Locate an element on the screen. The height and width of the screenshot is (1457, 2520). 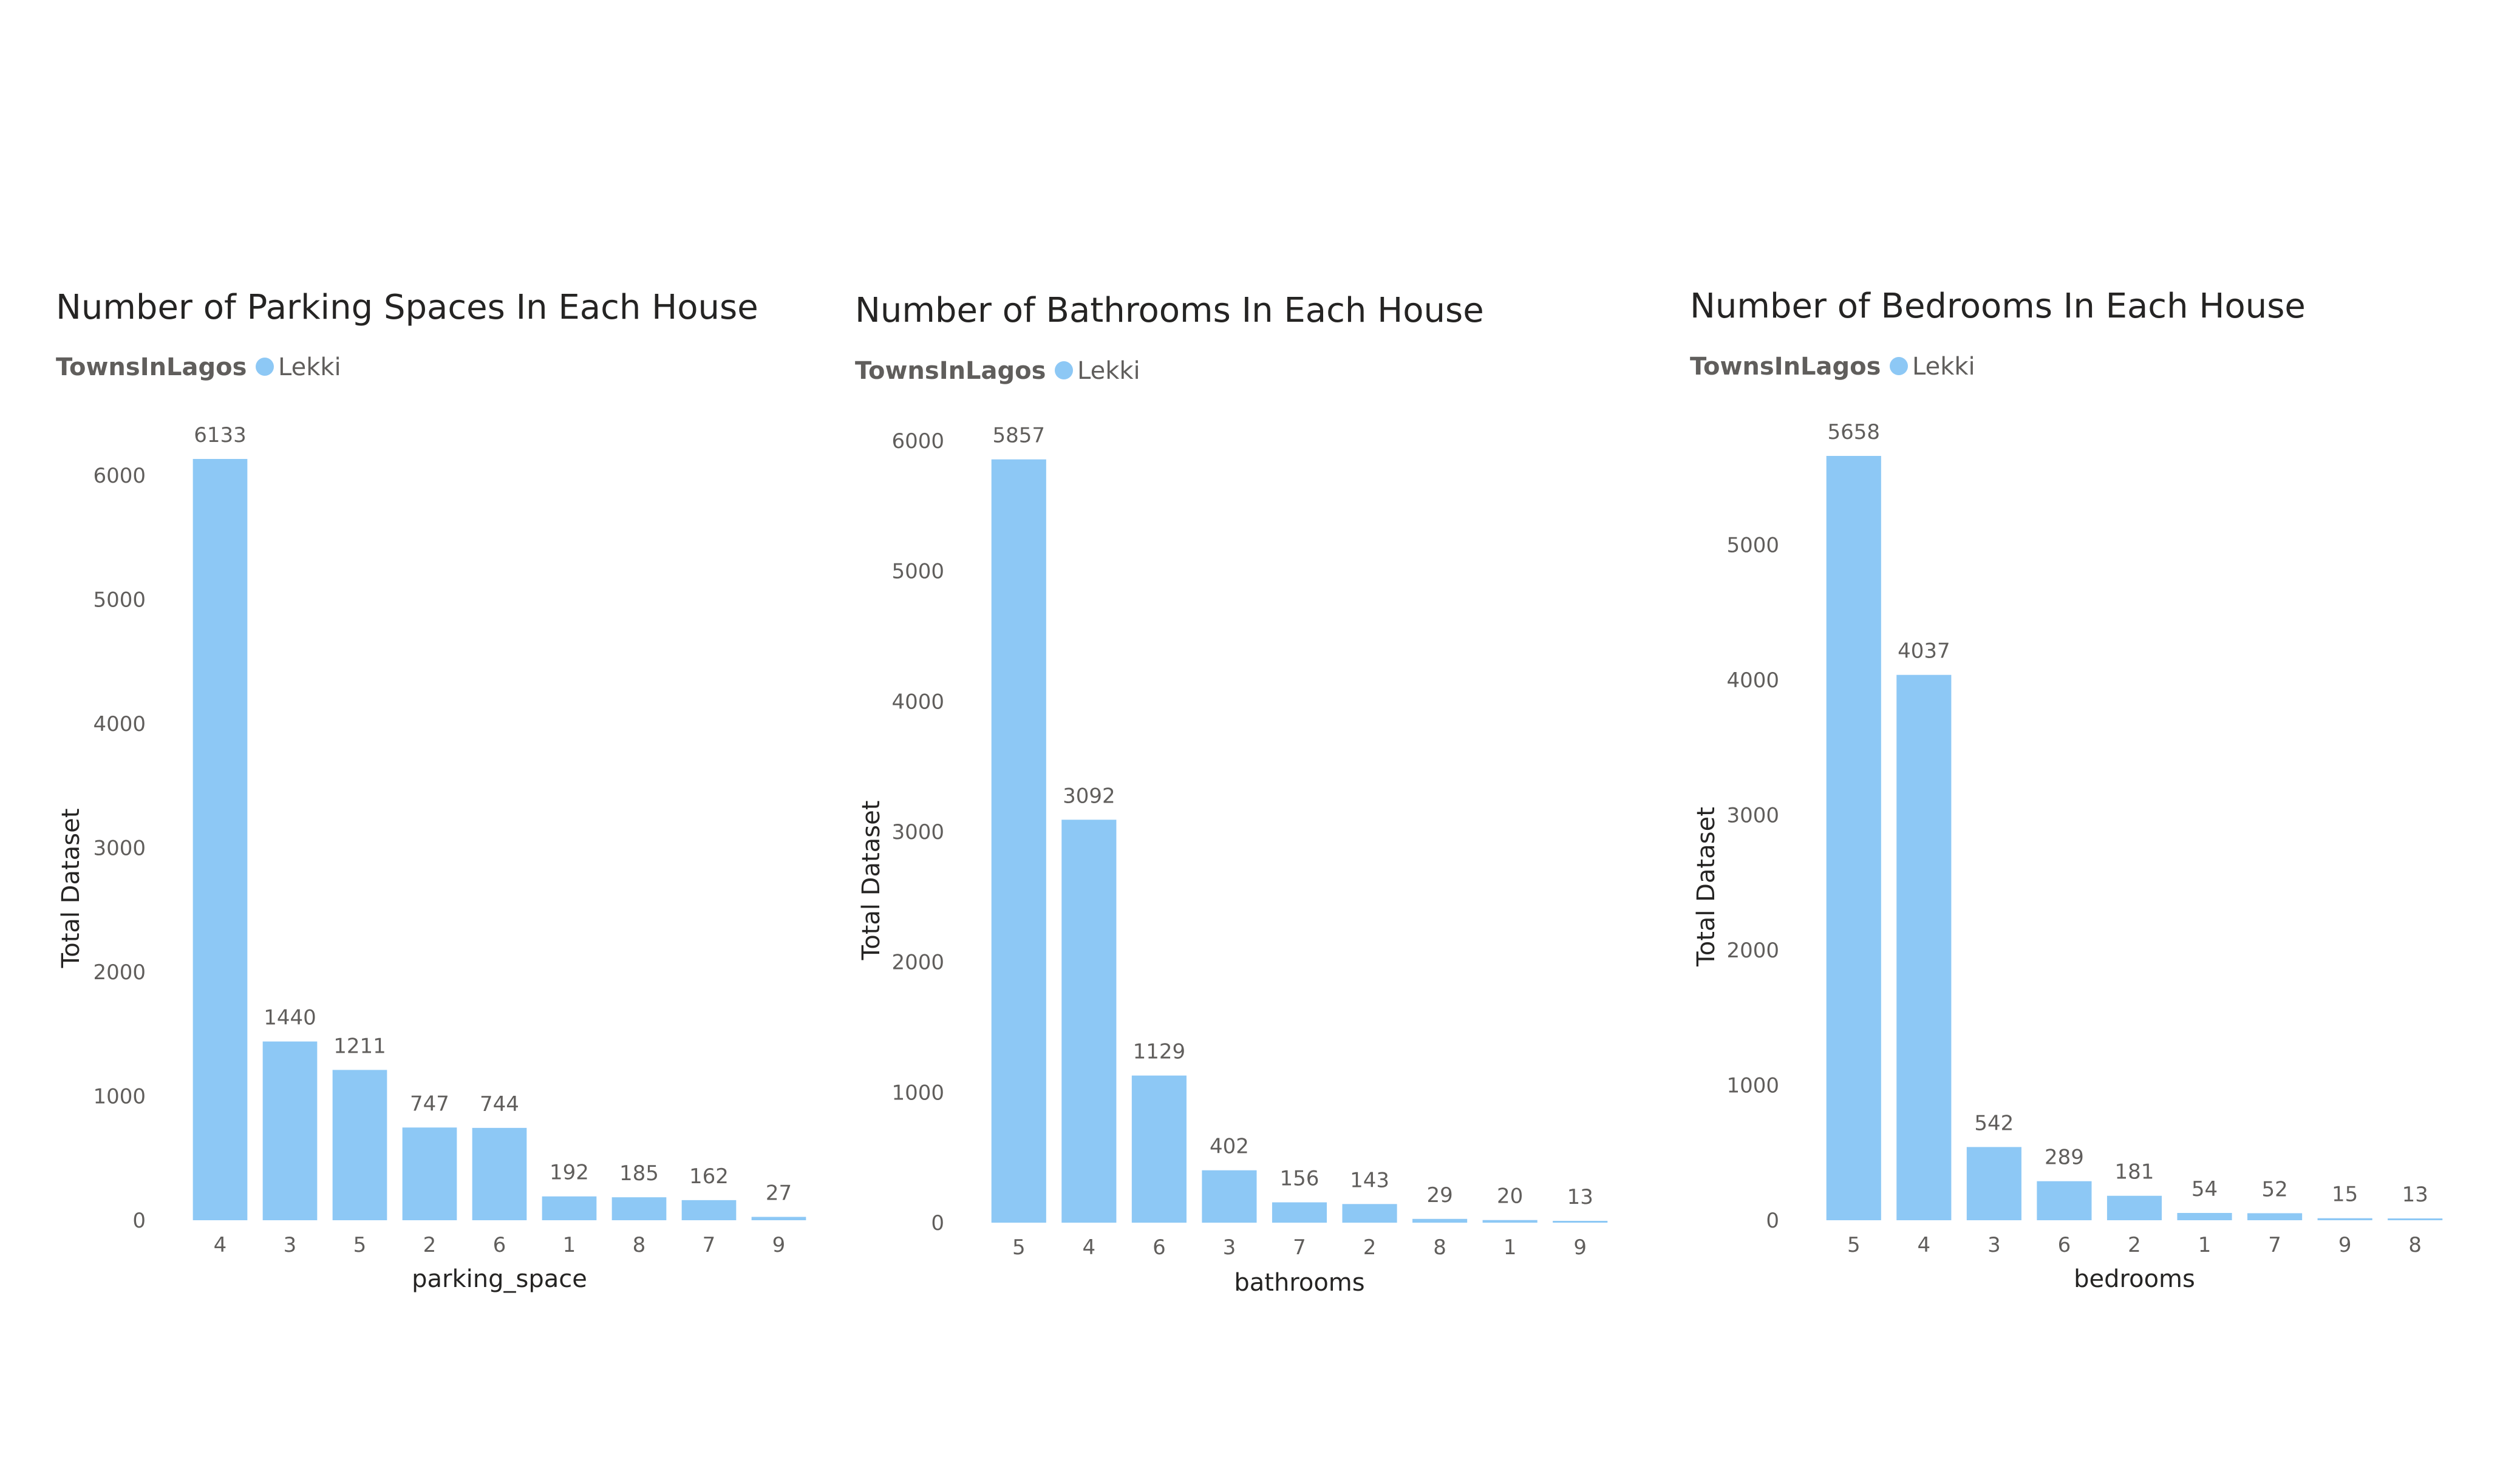
x-axis-title: bathrooms is located at coordinates (1299, 1283).